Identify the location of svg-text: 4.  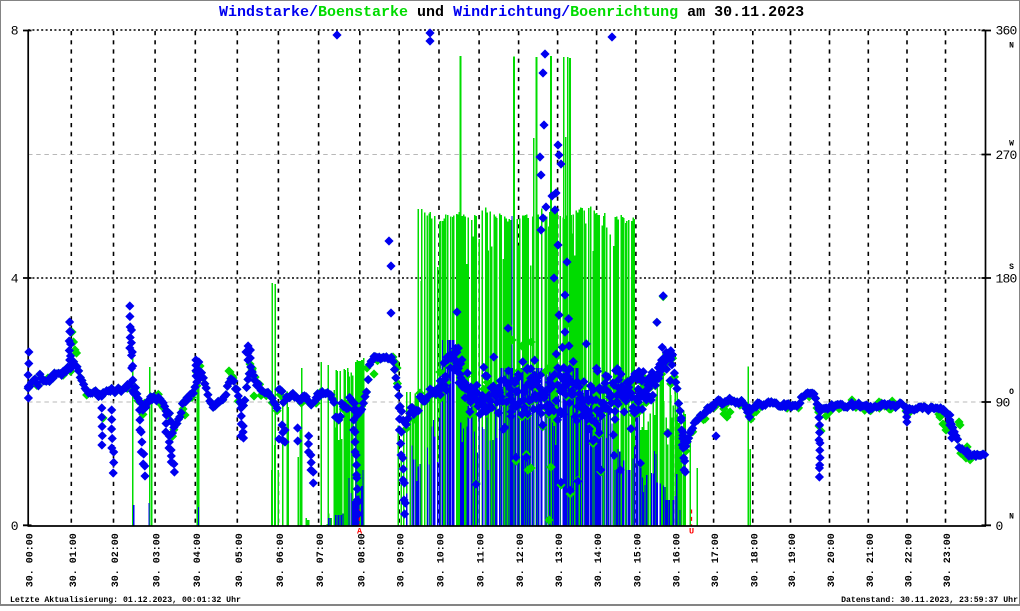
(15, 279).